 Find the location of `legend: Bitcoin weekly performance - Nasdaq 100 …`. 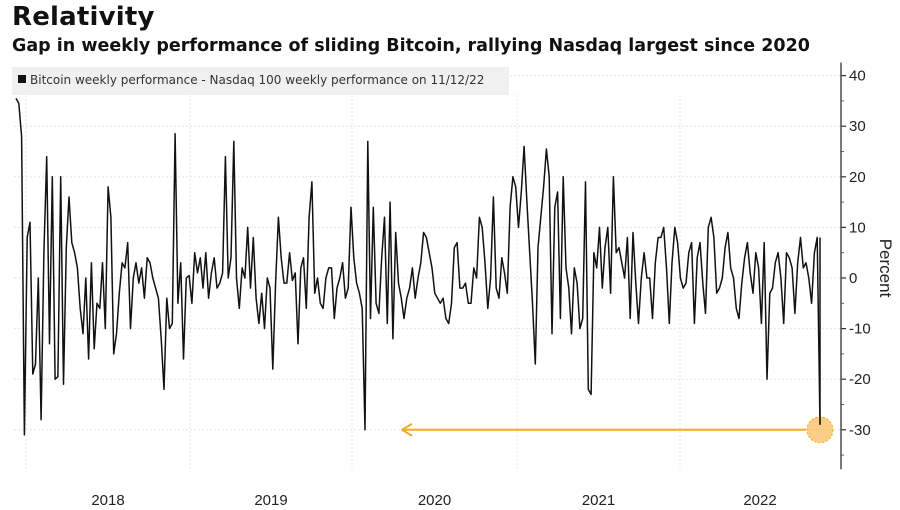

legend: Bitcoin weekly performance - Nasdaq 100 … is located at coordinates (260, 81).